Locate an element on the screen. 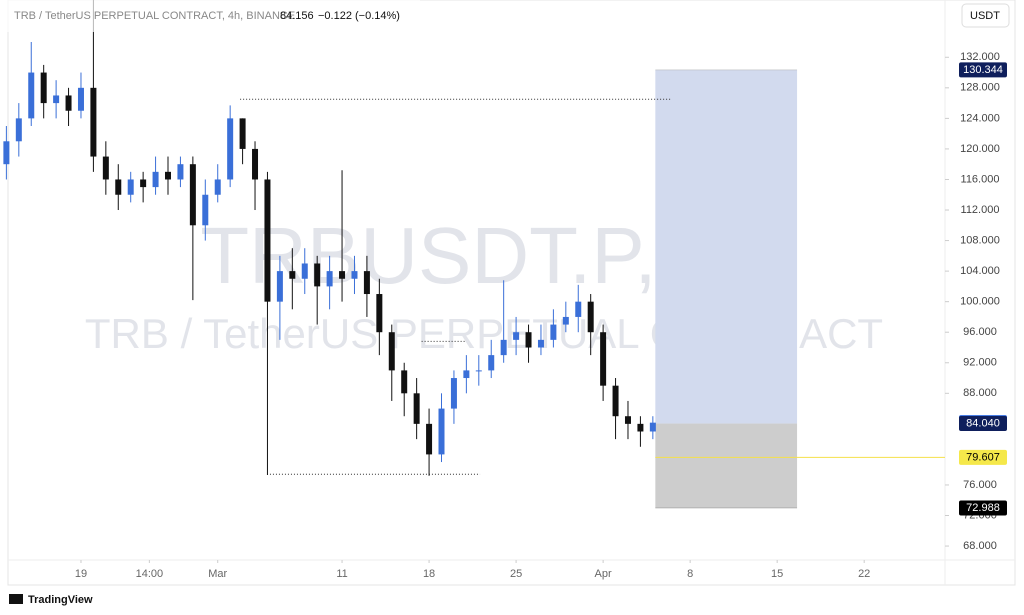 The image size is (1024, 615). y-tick-label: 124.000 is located at coordinates (980, 118).